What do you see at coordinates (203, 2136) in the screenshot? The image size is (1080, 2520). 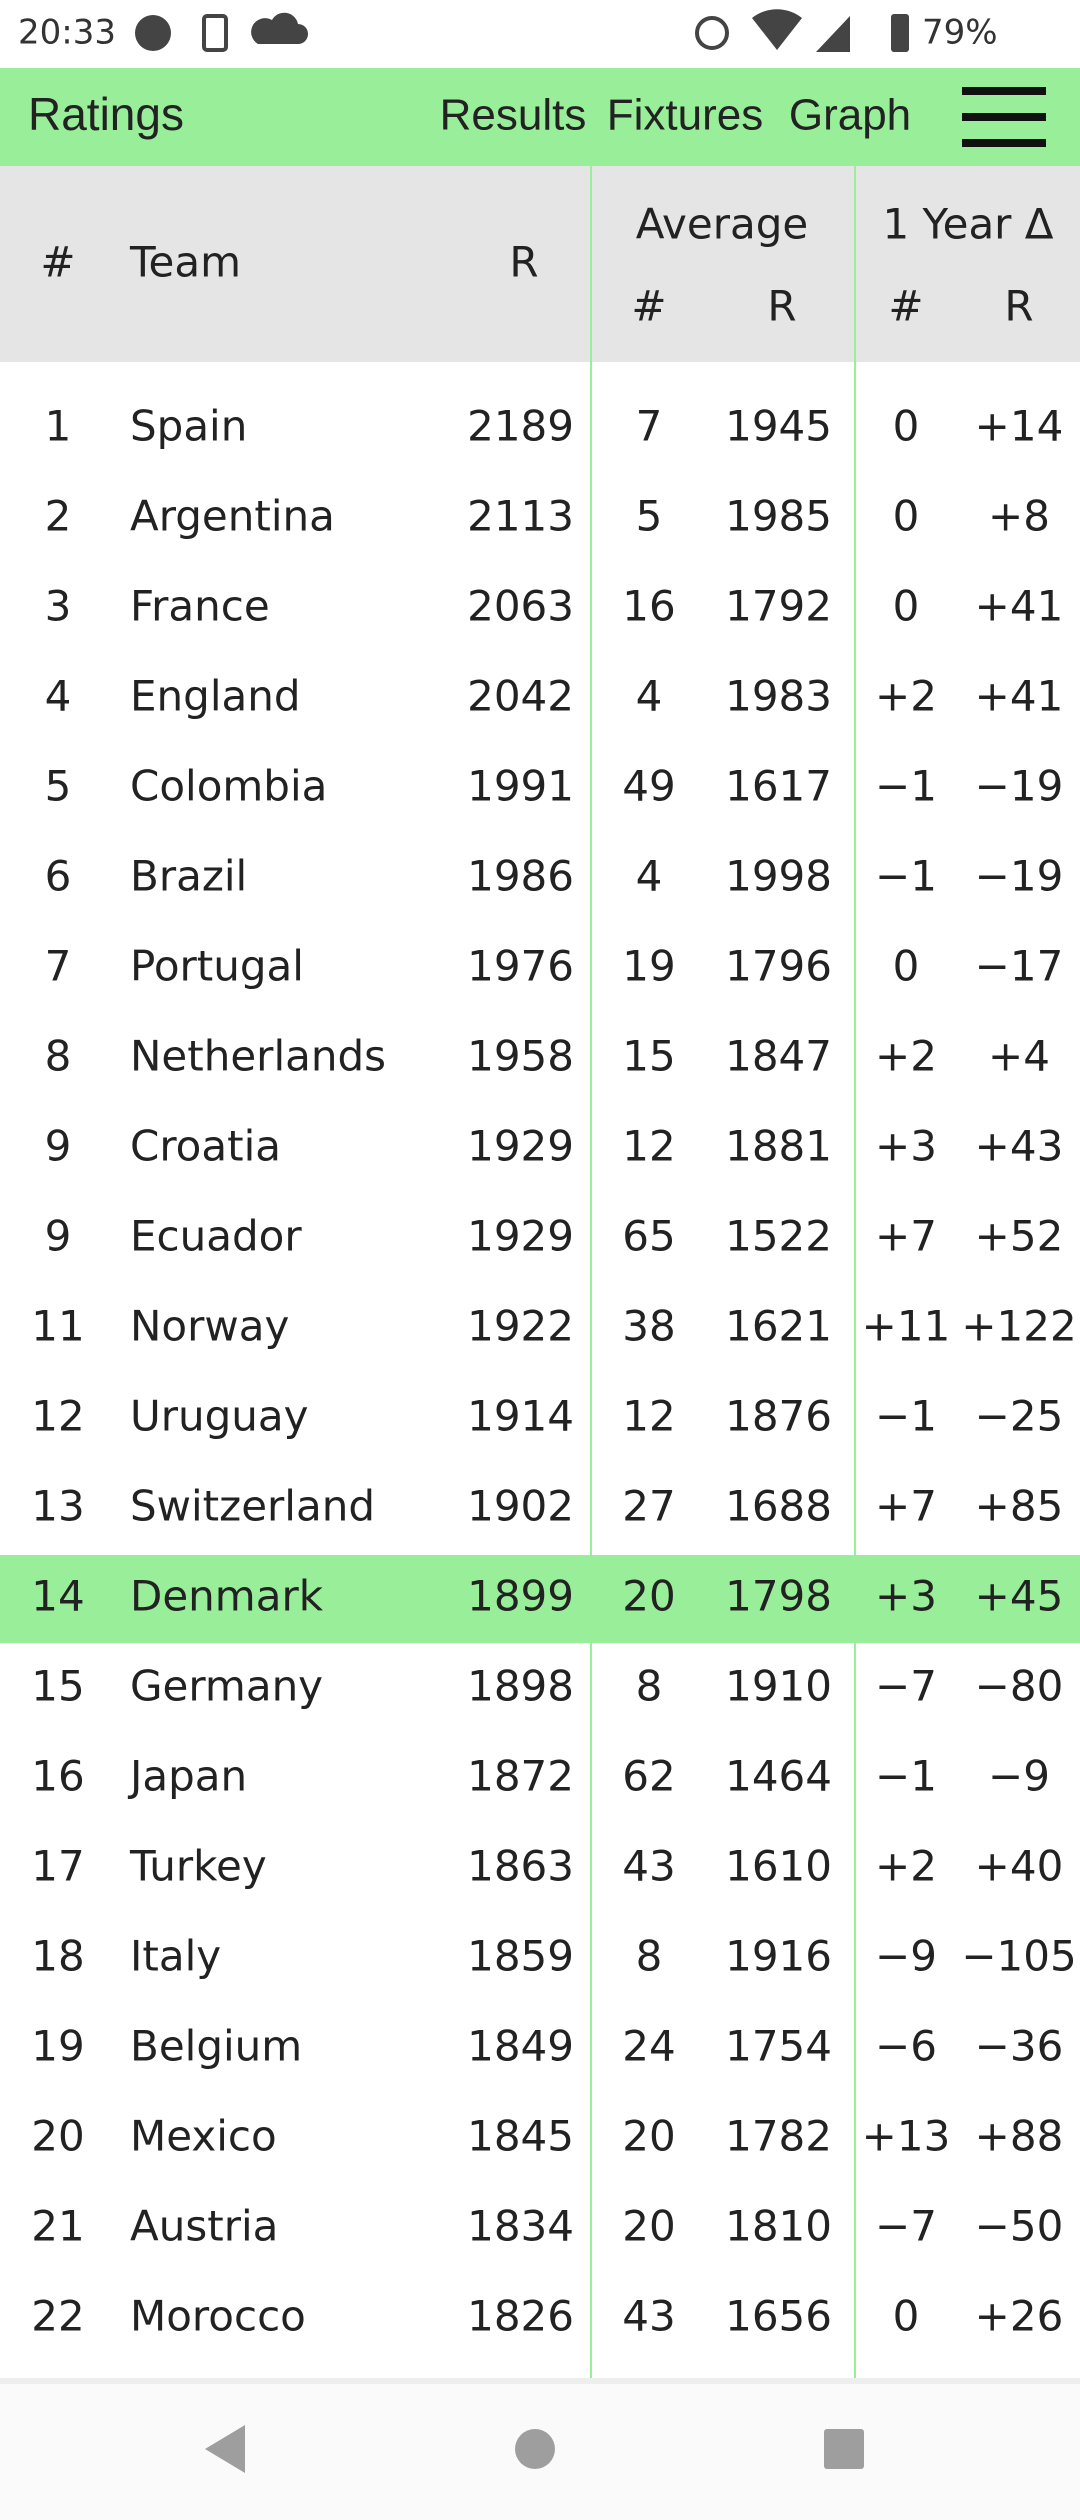 I see `team: Mexico` at bounding box center [203, 2136].